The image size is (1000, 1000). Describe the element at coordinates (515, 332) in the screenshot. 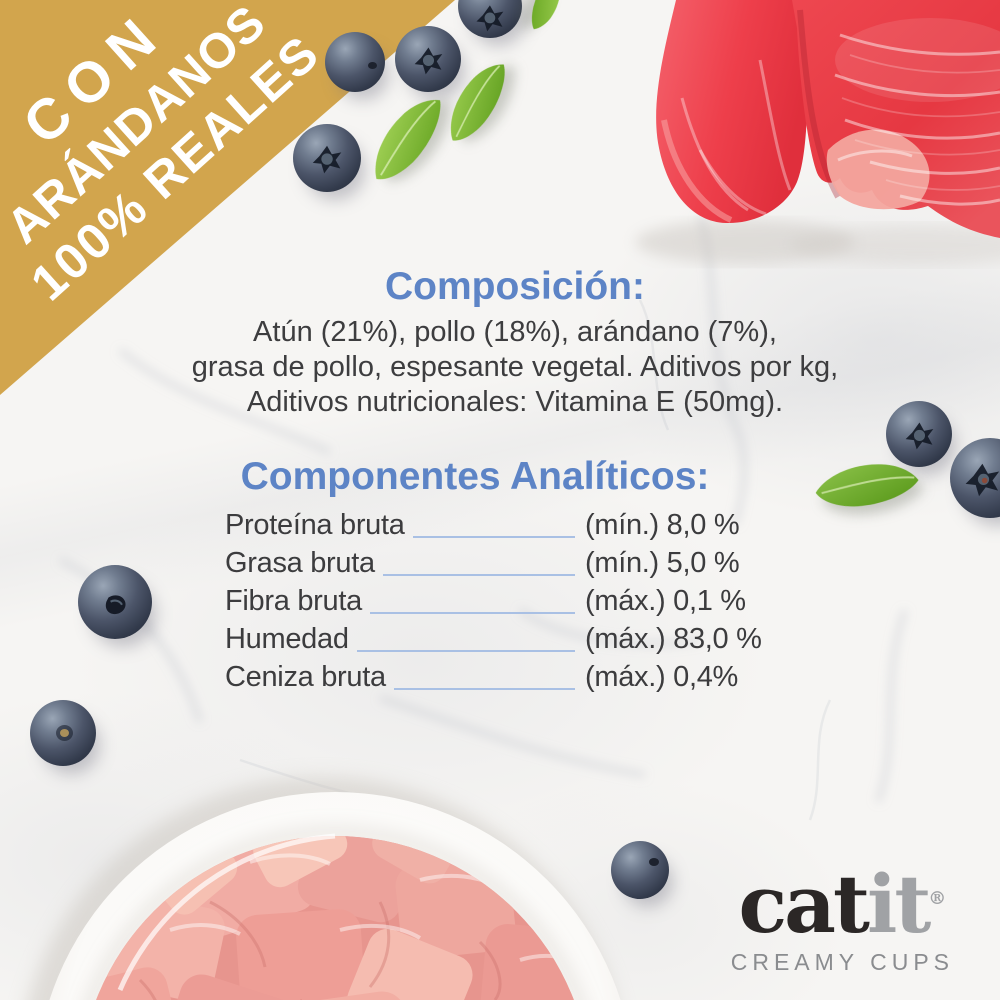

I see `composition-line-1: Atún (21%), pollo (18%), arándano (7%),` at that location.